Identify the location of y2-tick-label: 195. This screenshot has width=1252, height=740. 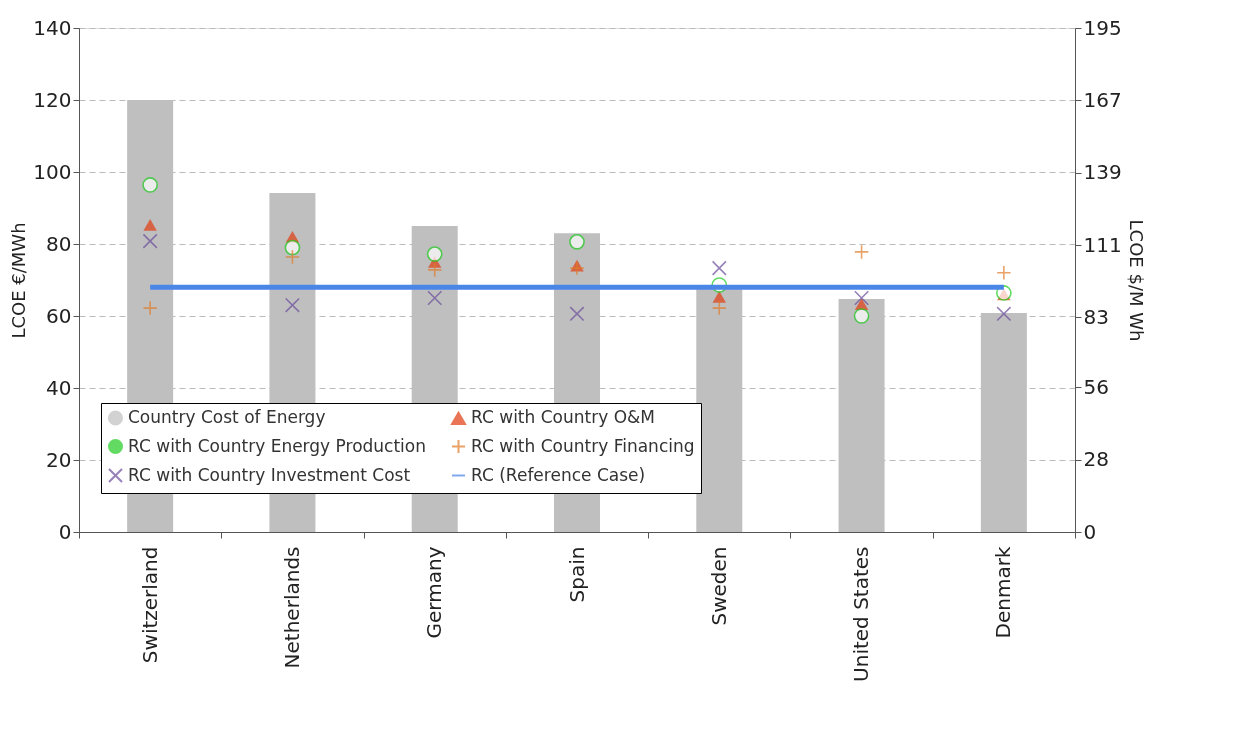
(1102, 27).